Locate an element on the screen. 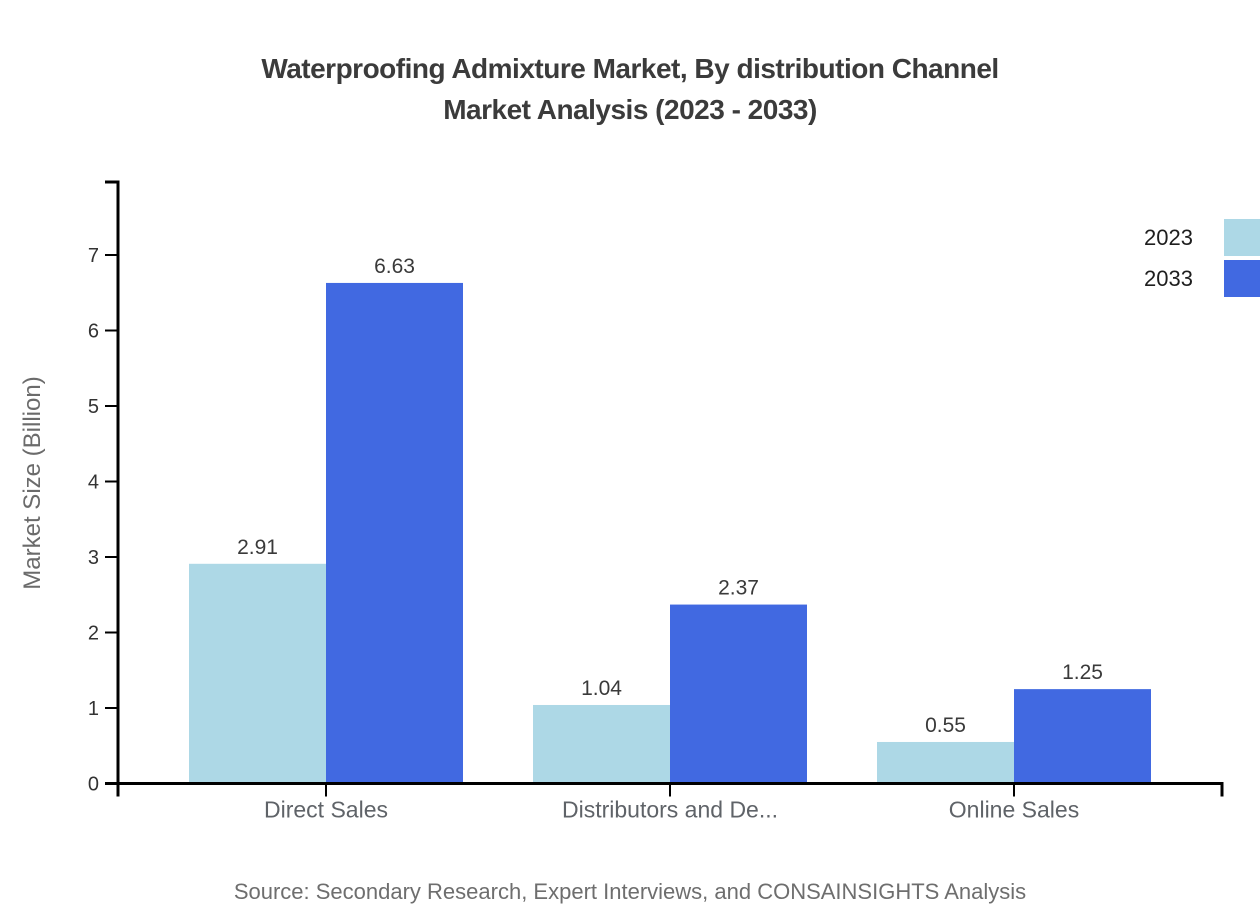 The image size is (1260, 920). y-tick-label: 6 is located at coordinates (93, 332).